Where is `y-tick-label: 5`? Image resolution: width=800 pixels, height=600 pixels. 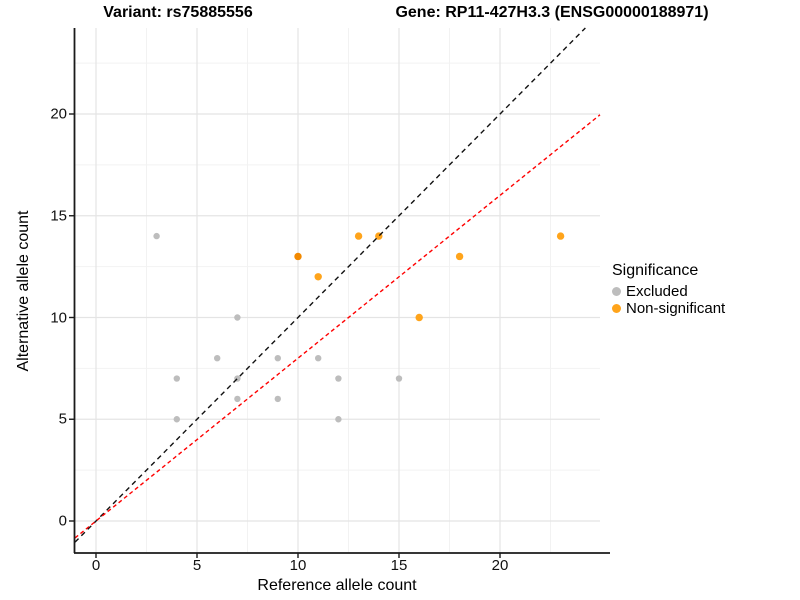 y-tick-label: 5 is located at coordinates (62, 419).